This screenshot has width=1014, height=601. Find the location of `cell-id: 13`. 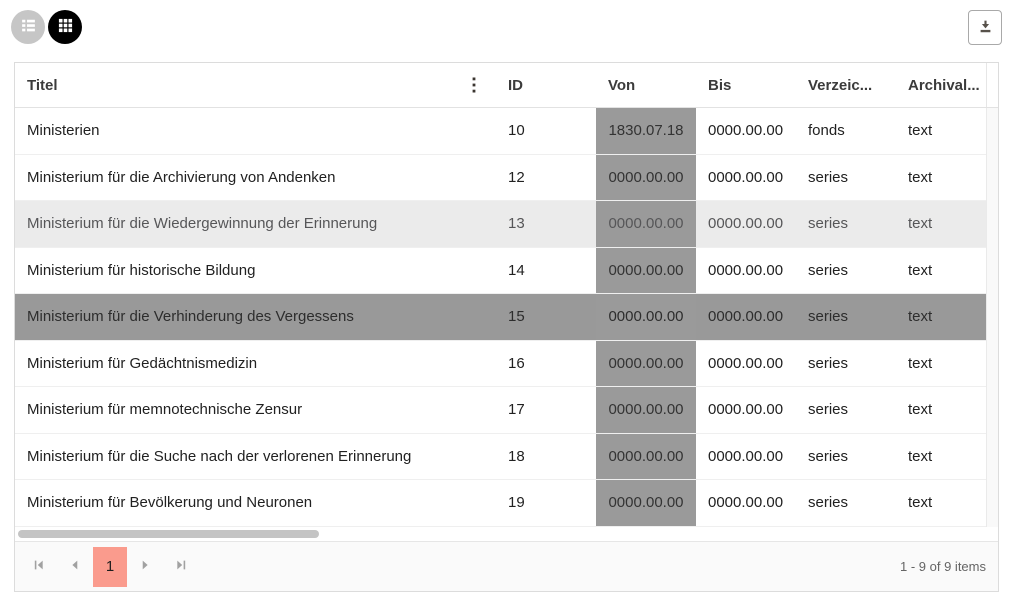

cell-id: 13 is located at coordinates (516, 224).